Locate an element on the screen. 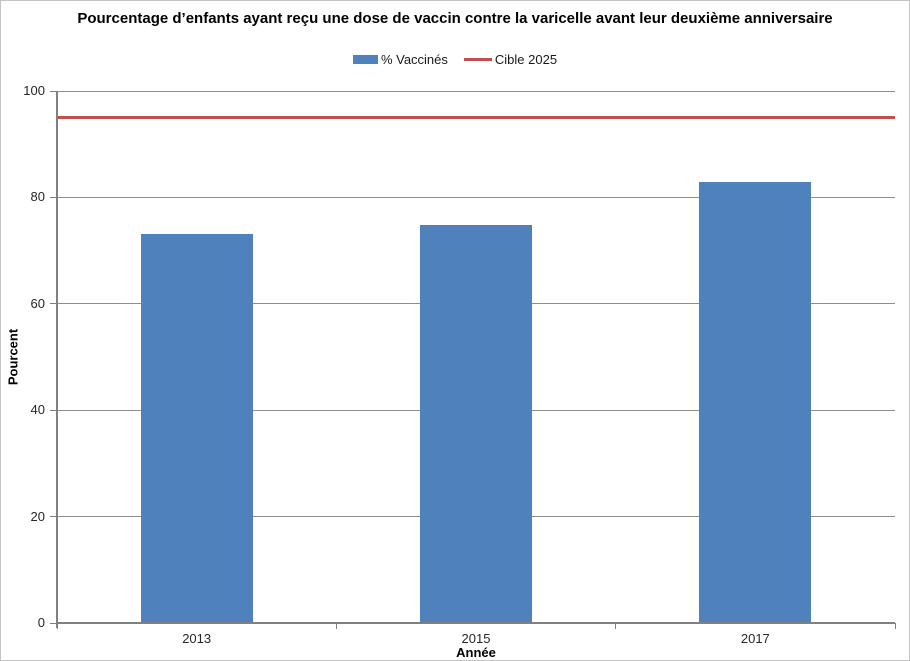 The image size is (910, 661). y-axis-tick-label: 20 is located at coordinates (37, 516).